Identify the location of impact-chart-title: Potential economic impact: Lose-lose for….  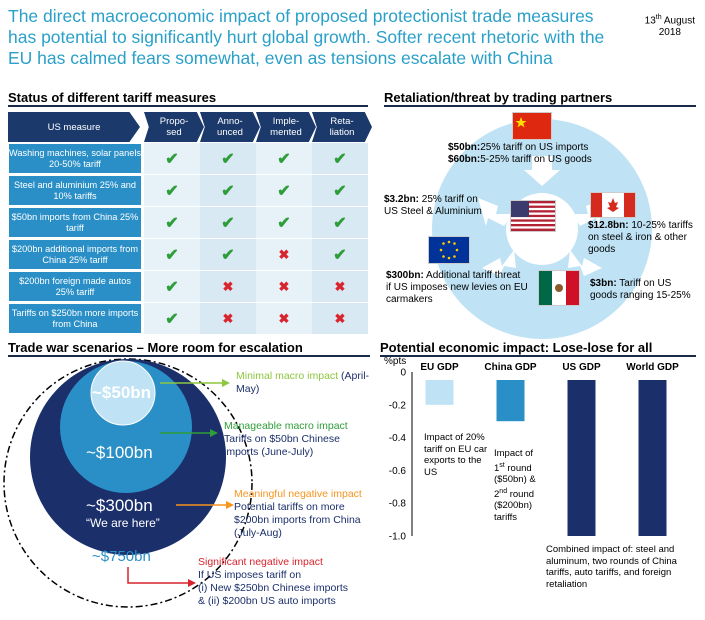
(538, 348).